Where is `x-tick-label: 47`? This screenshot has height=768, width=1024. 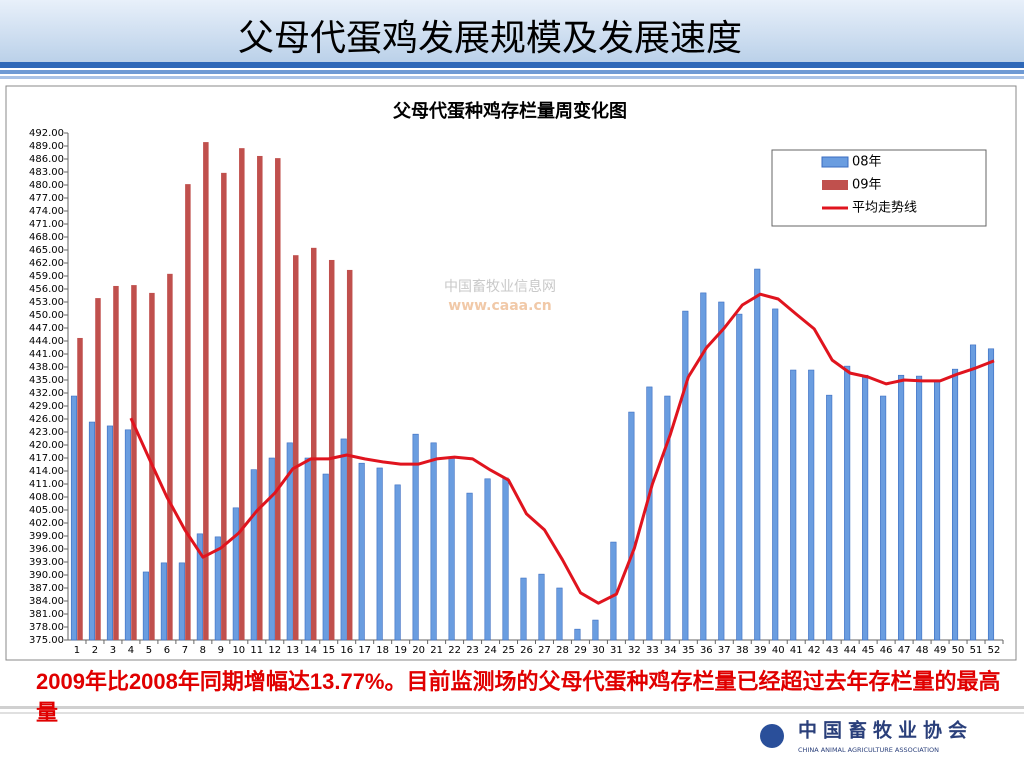 x-tick-label: 47 is located at coordinates (904, 650).